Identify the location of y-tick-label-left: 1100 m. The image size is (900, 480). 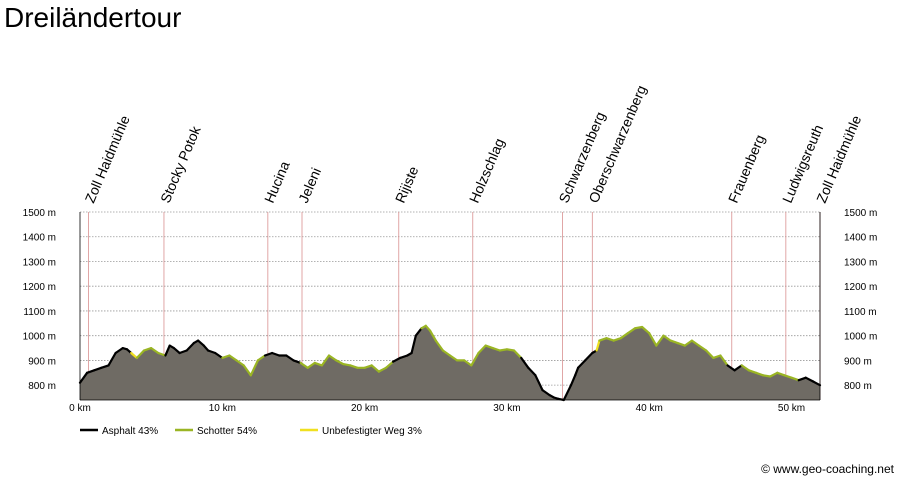
(39, 312).